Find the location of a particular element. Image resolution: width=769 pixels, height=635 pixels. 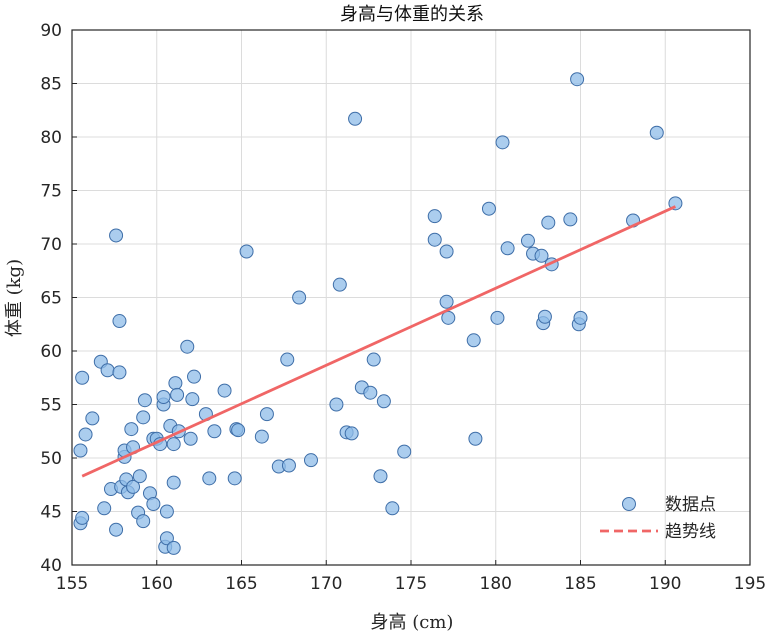

y-tick-label: 55 is located at coordinates (51, 406).